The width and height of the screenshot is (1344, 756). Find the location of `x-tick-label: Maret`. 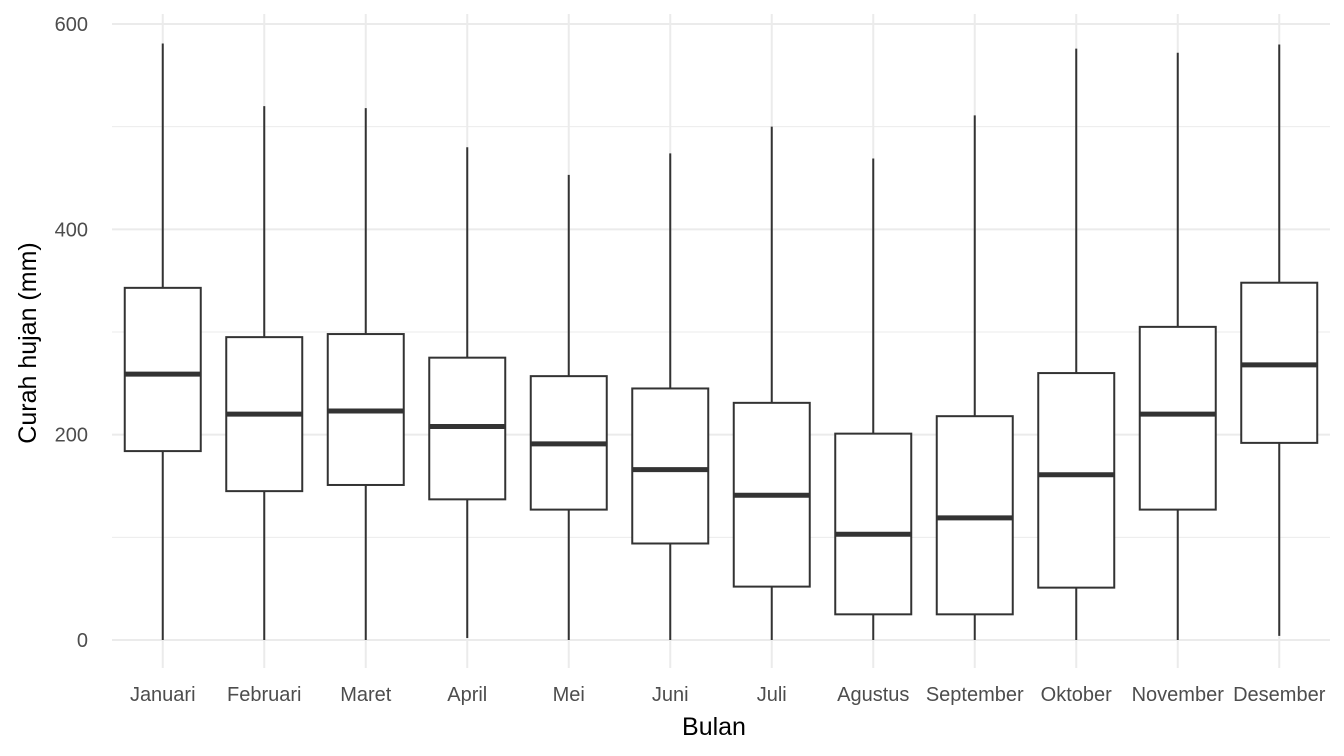

x-tick-label: Maret is located at coordinates (366, 695).